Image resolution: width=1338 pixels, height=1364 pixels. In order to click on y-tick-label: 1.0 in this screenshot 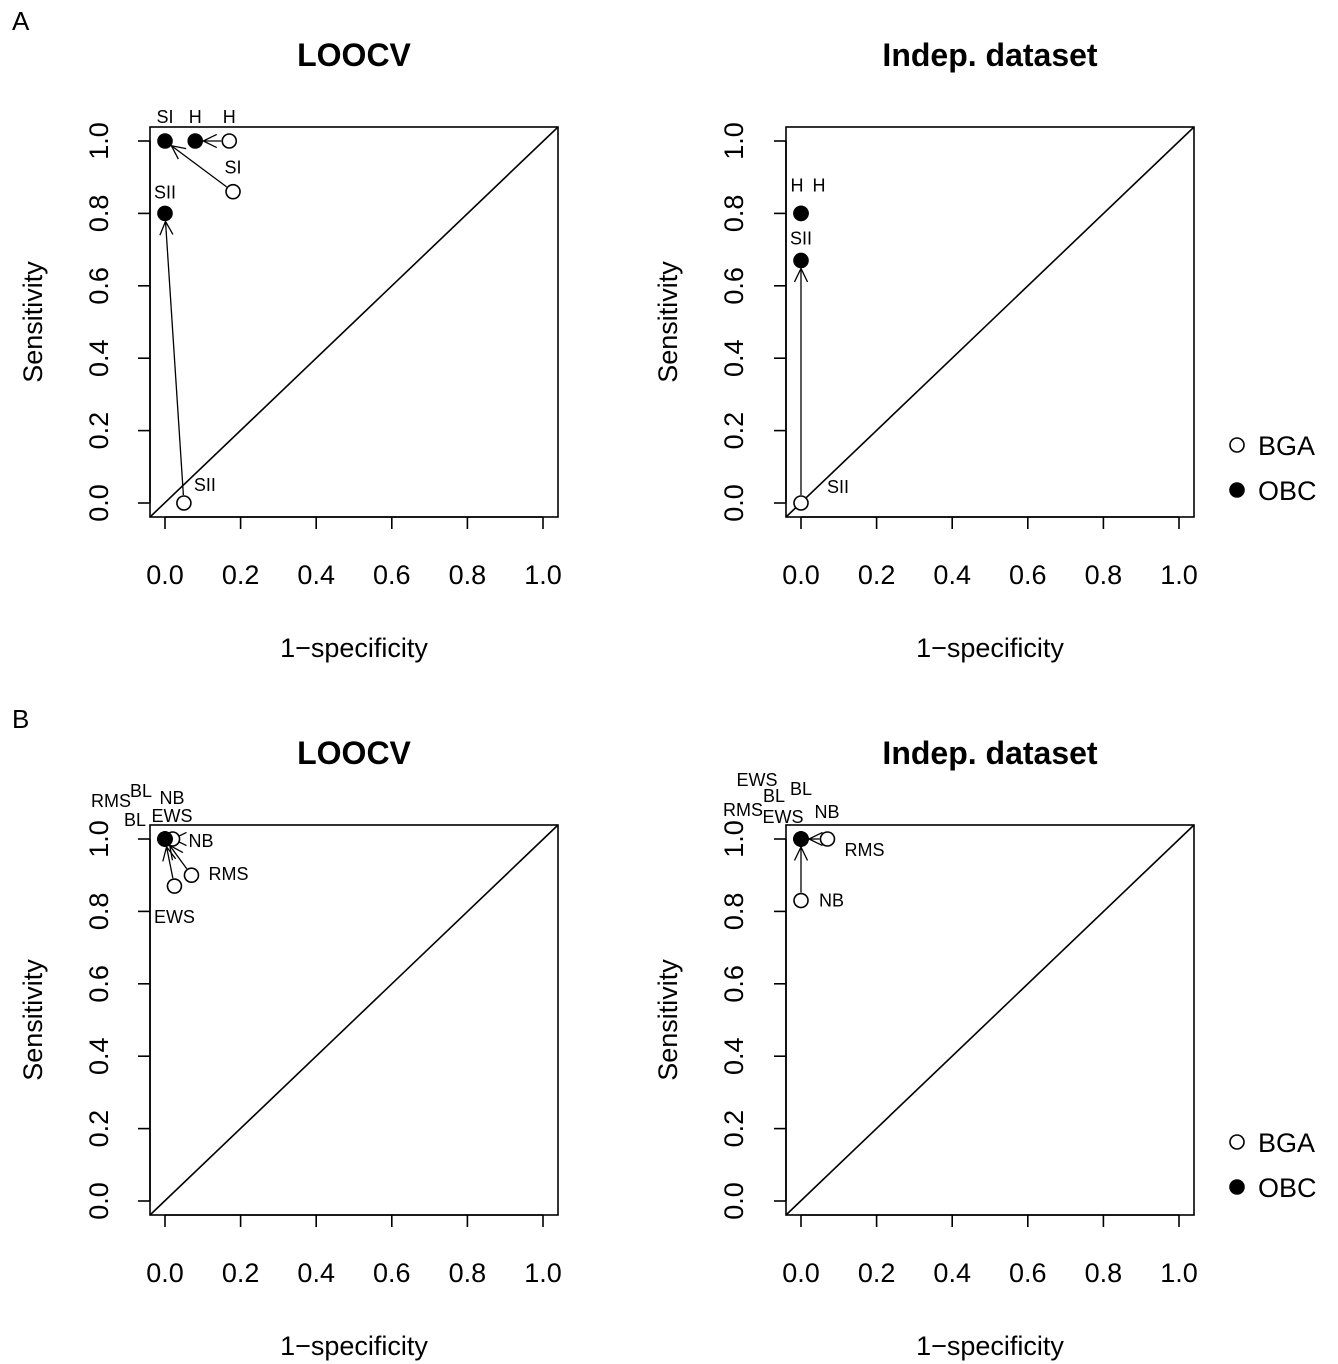, I will do `click(99, 141)`.